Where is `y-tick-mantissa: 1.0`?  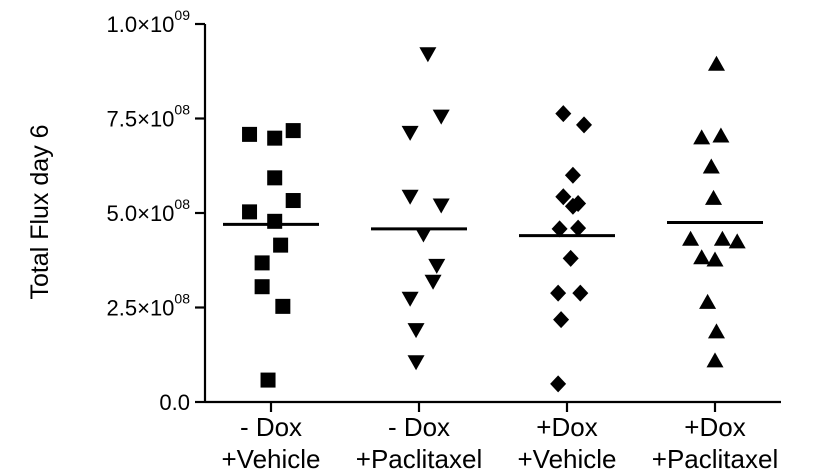
y-tick-mantissa: 1.0 is located at coordinates (122, 24).